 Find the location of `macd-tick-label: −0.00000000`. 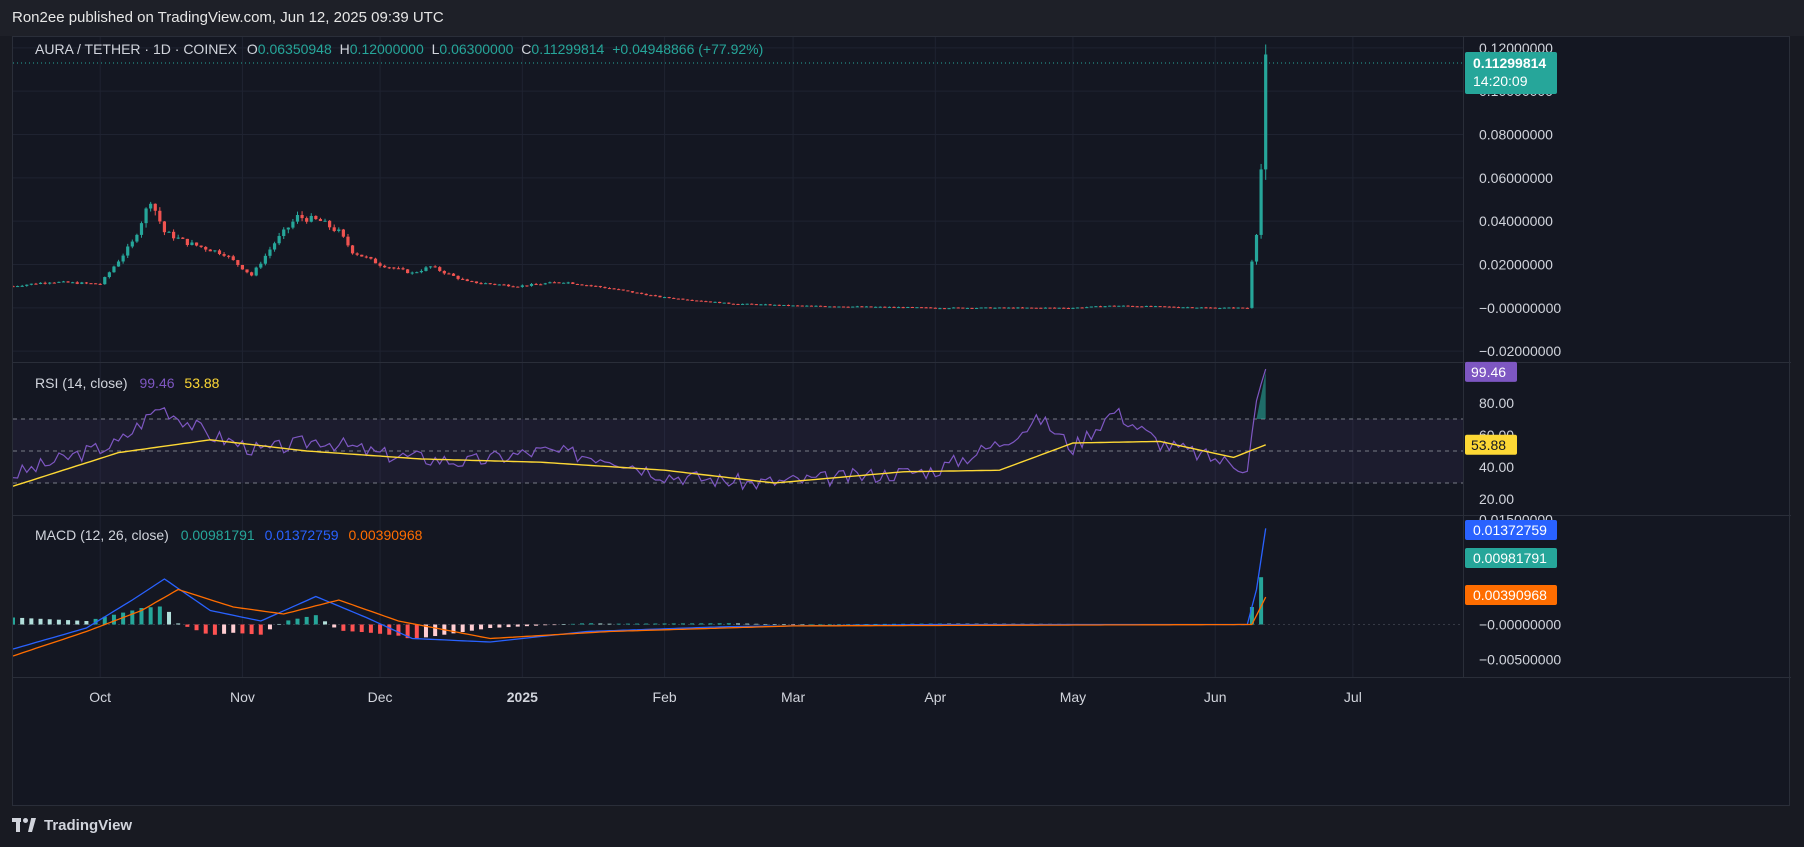

macd-tick-label: −0.00000000 is located at coordinates (1520, 625).